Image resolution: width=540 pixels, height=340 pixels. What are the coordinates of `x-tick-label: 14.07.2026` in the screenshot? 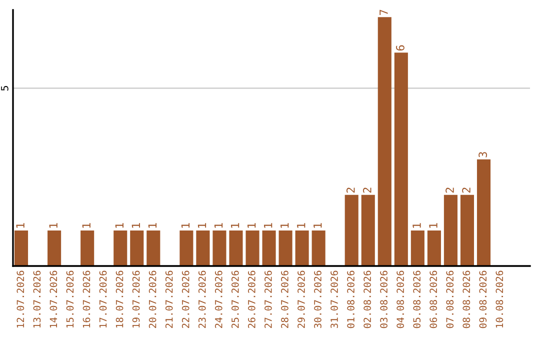 It's located at (54, 299).